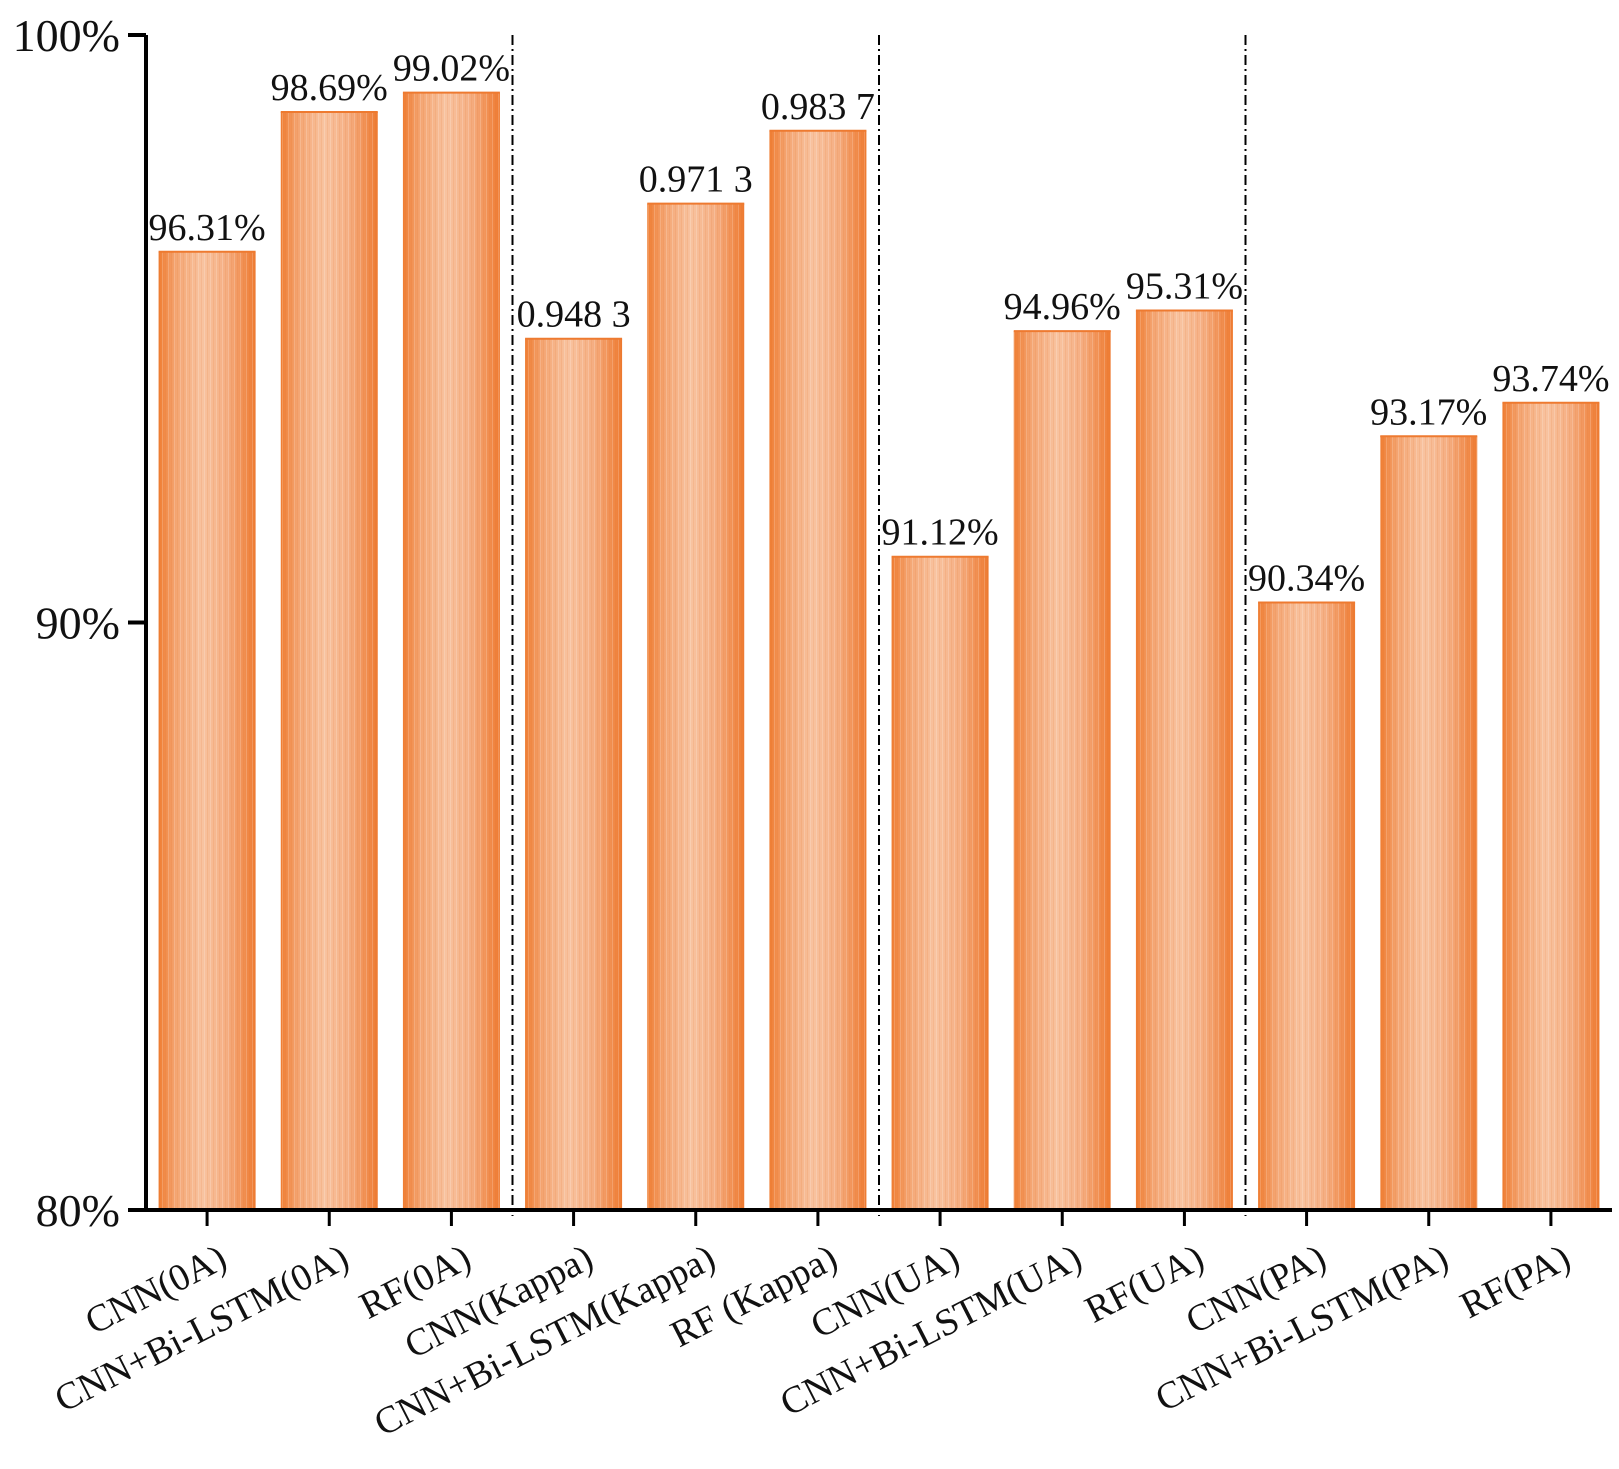 The height and width of the screenshot is (1469, 1619). I want to click on data-label-10: 90.34%, so click(1306, 579).